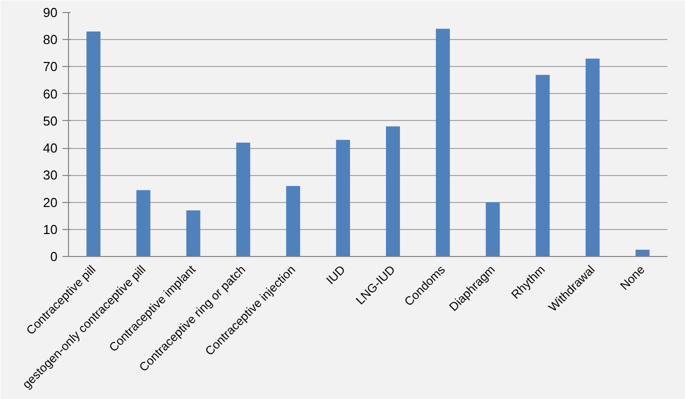 Image resolution: width=685 pixels, height=399 pixels. I want to click on y-tick-label: 80, so click(50, 40).